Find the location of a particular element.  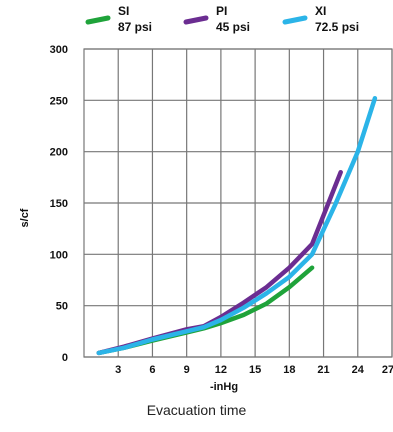

x-axis-label: -inHg is located at coordinates (224, 387).